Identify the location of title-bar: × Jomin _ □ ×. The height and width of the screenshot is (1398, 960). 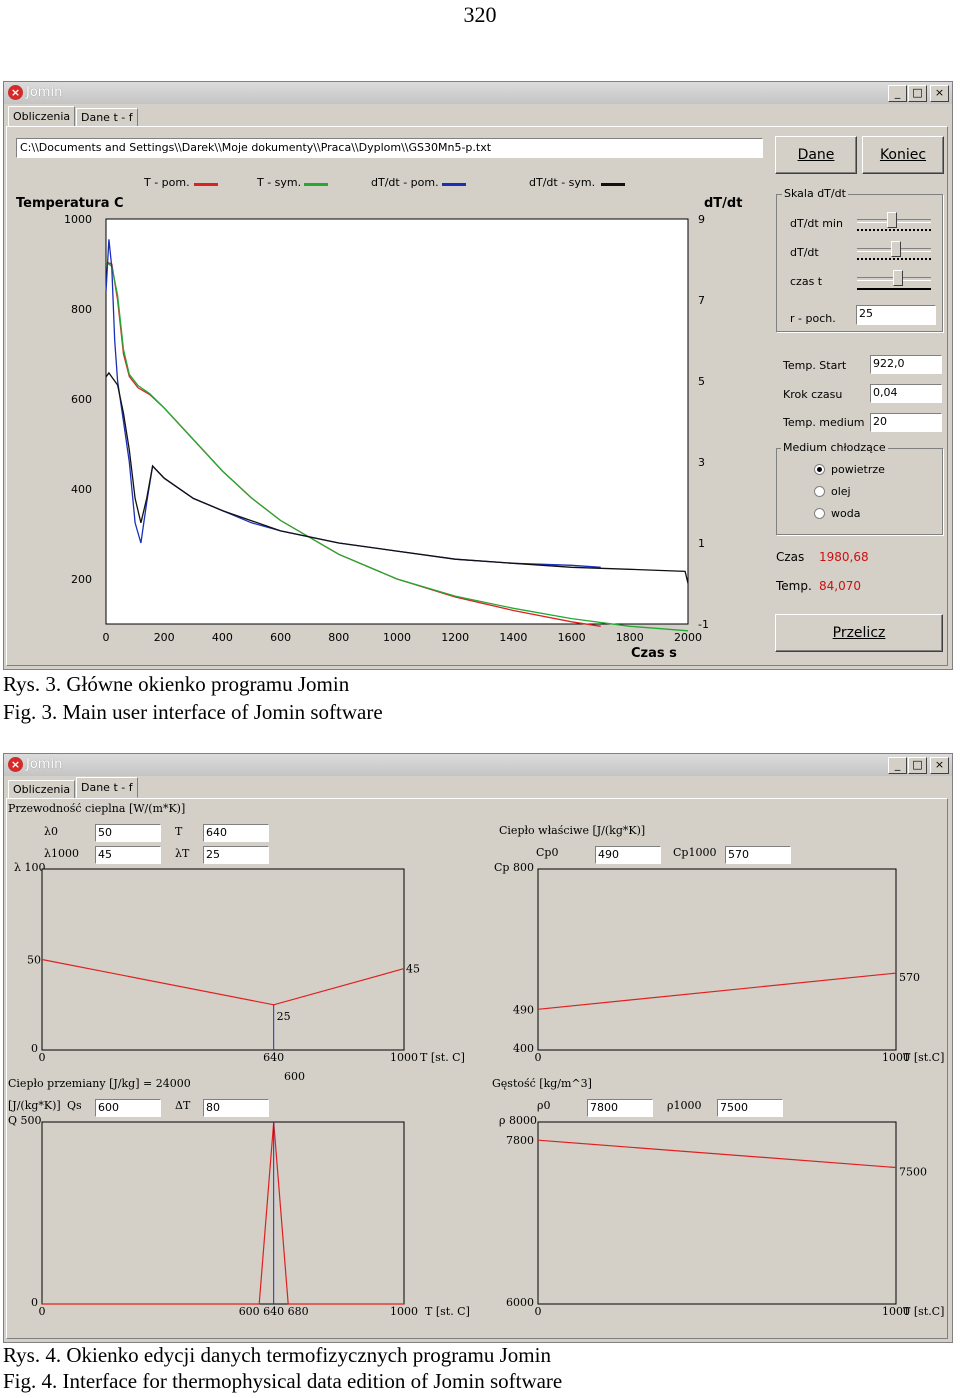
(478, 93).